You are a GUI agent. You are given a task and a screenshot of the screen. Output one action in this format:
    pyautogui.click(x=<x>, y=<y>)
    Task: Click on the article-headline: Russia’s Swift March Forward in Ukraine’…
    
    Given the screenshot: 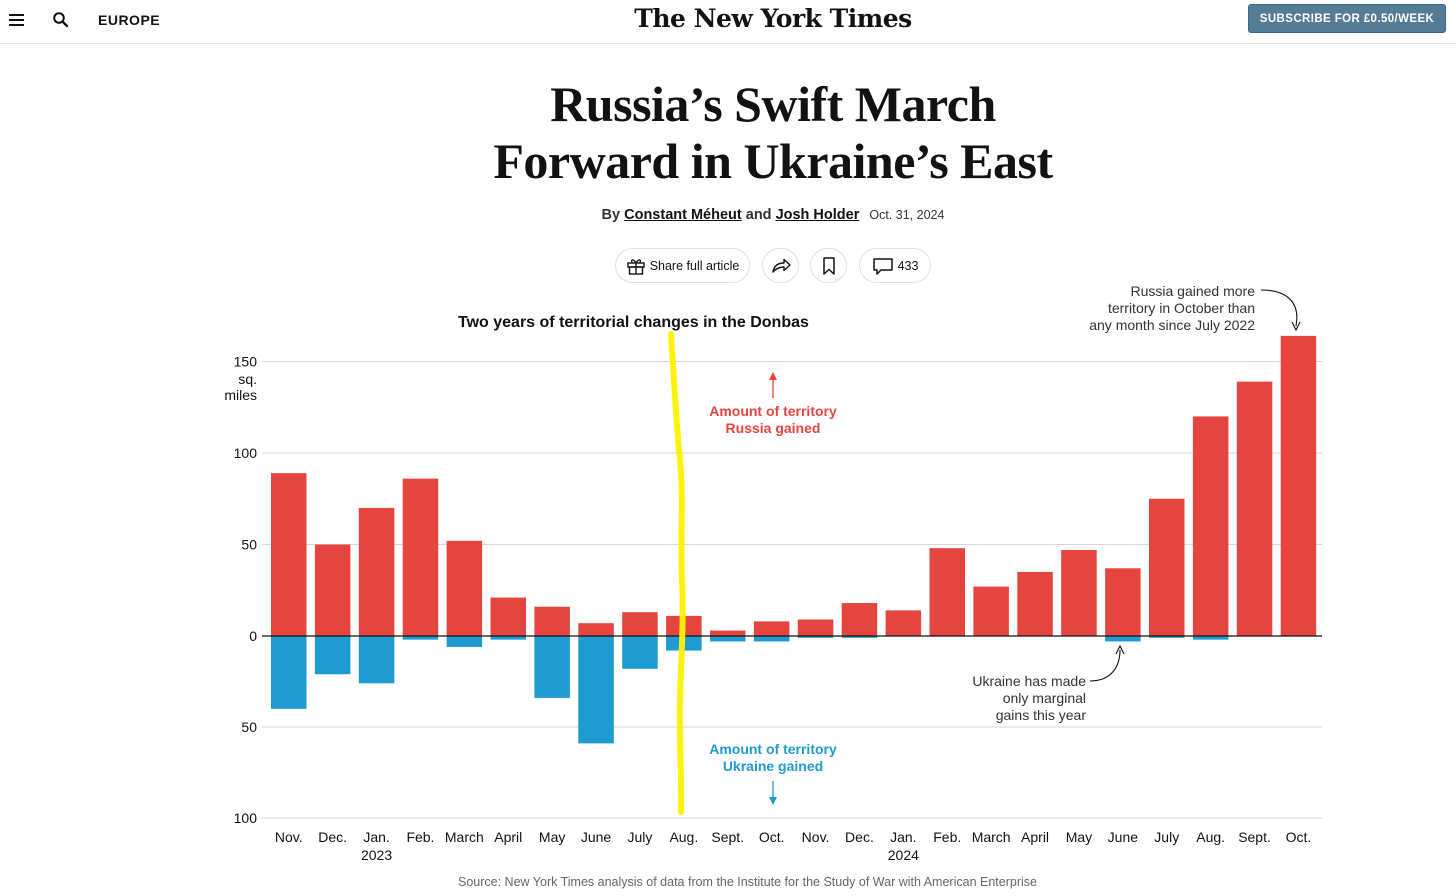 What is the action you would take?
    pyautogui.click(x=773, y=133)
    